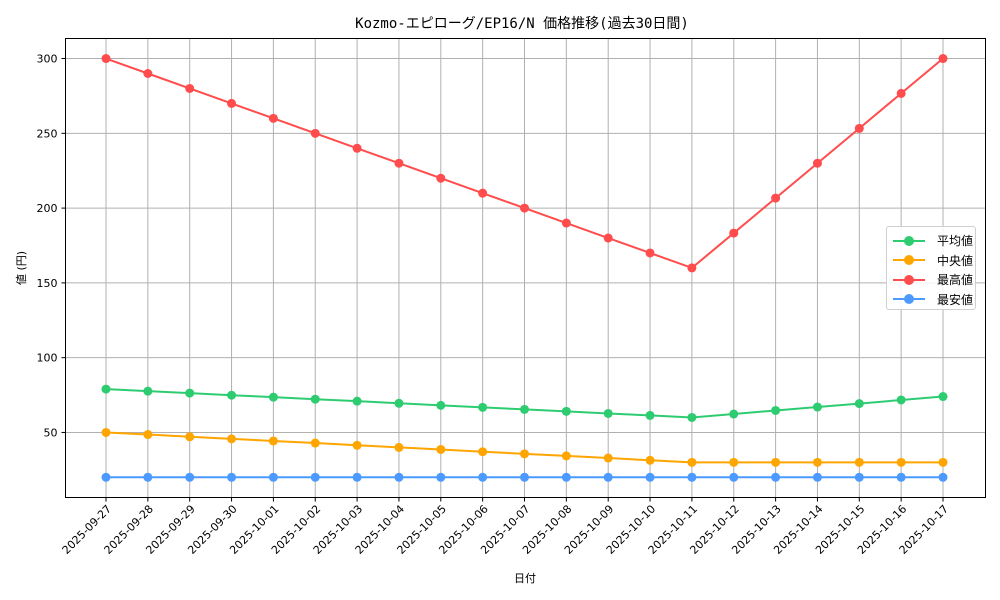 The image size is (1000, 600). I want to click on y-tick-label: 150, so click(47, 283).